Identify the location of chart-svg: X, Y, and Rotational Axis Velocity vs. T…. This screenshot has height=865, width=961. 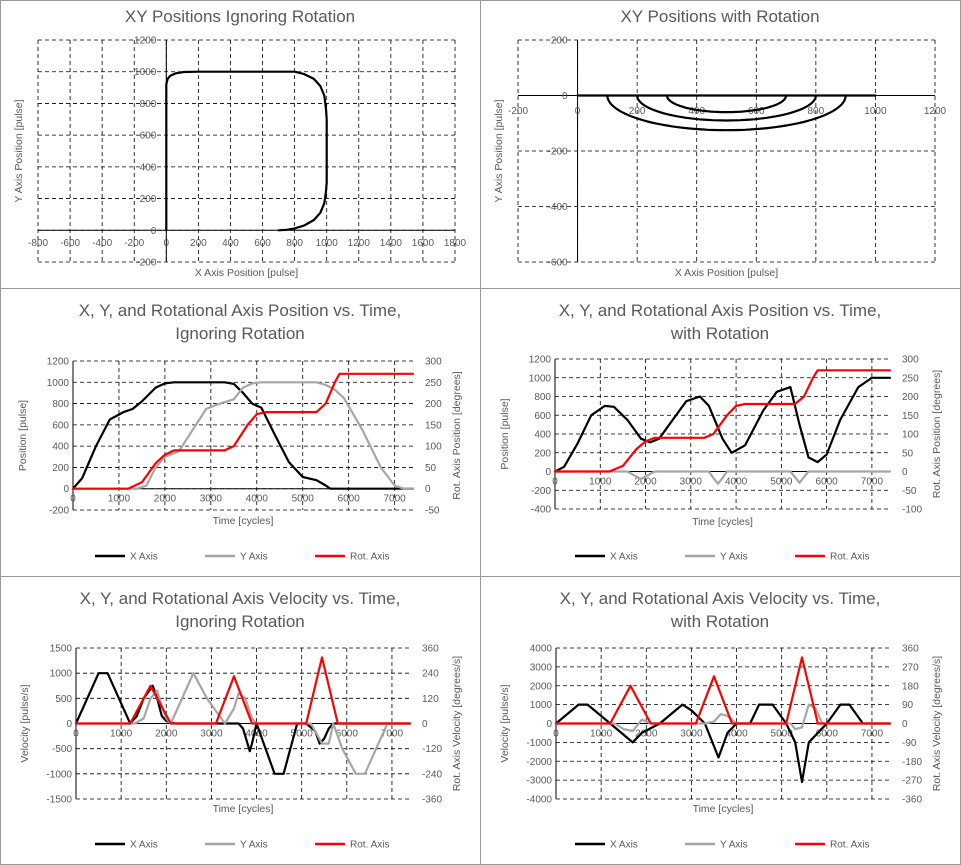
(241, 720).